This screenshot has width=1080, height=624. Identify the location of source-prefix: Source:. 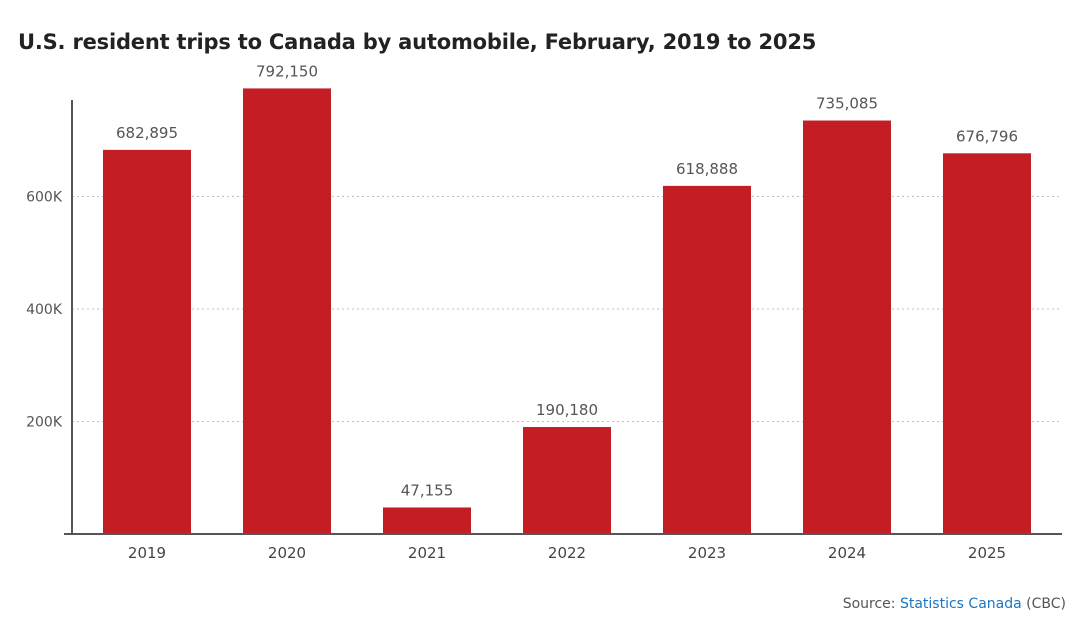
(871, 604).